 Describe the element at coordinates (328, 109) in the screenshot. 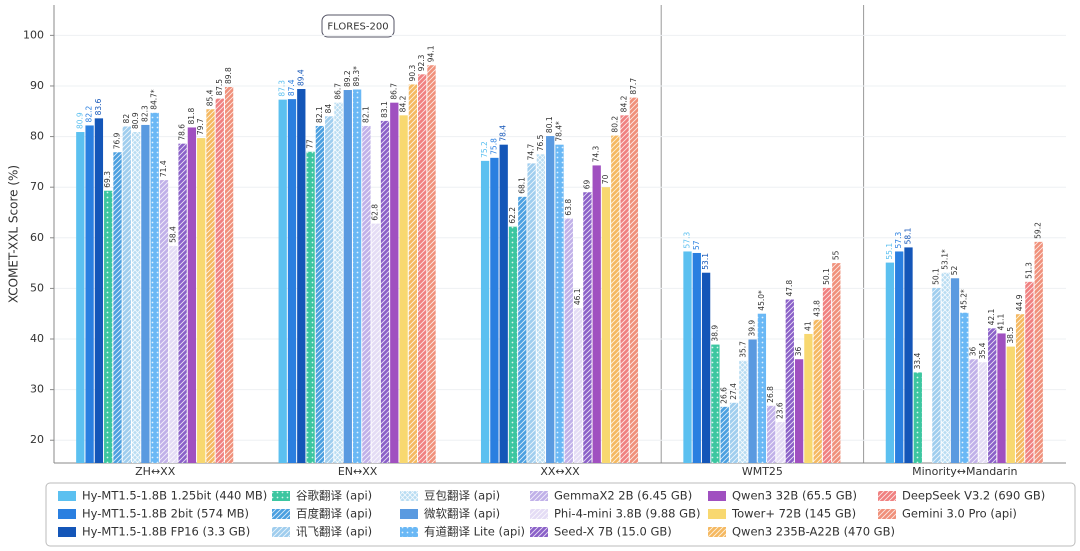

I see `value-label: 84` at that location.